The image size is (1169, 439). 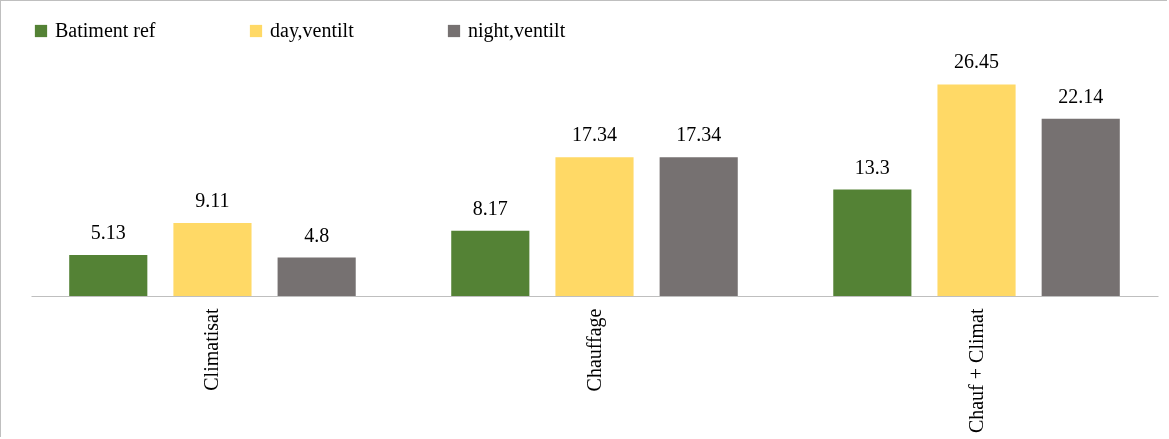 What do you see at coordinates (872, 166) in the screenshot?
I see `data-label: 13.3` at bounding box center [872, 166].